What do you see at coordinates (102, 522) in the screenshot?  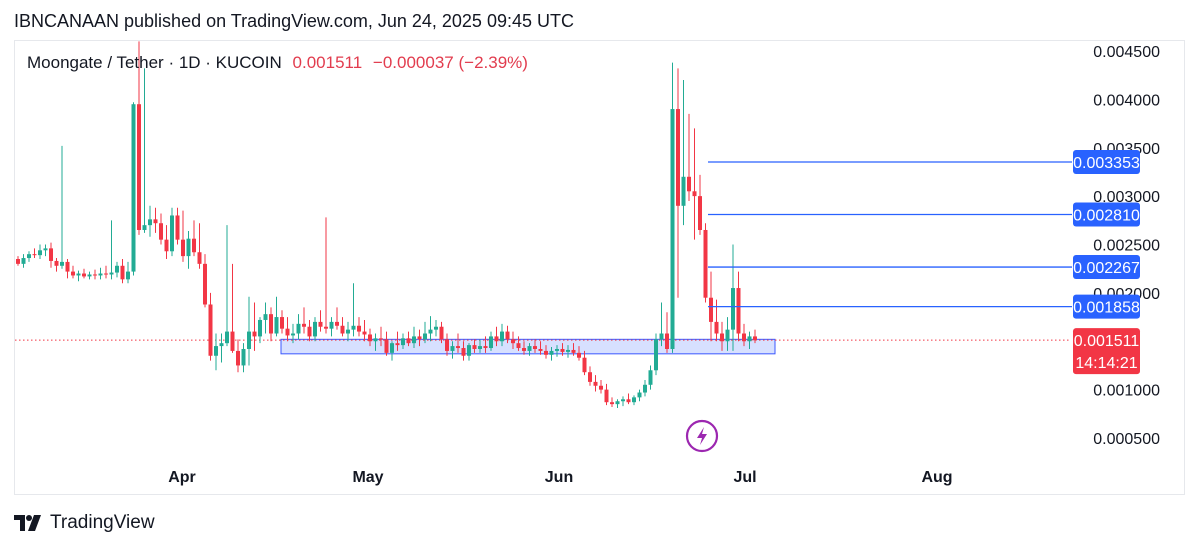 I see `brand-name: TradingView` at bounding box center [102, 522].